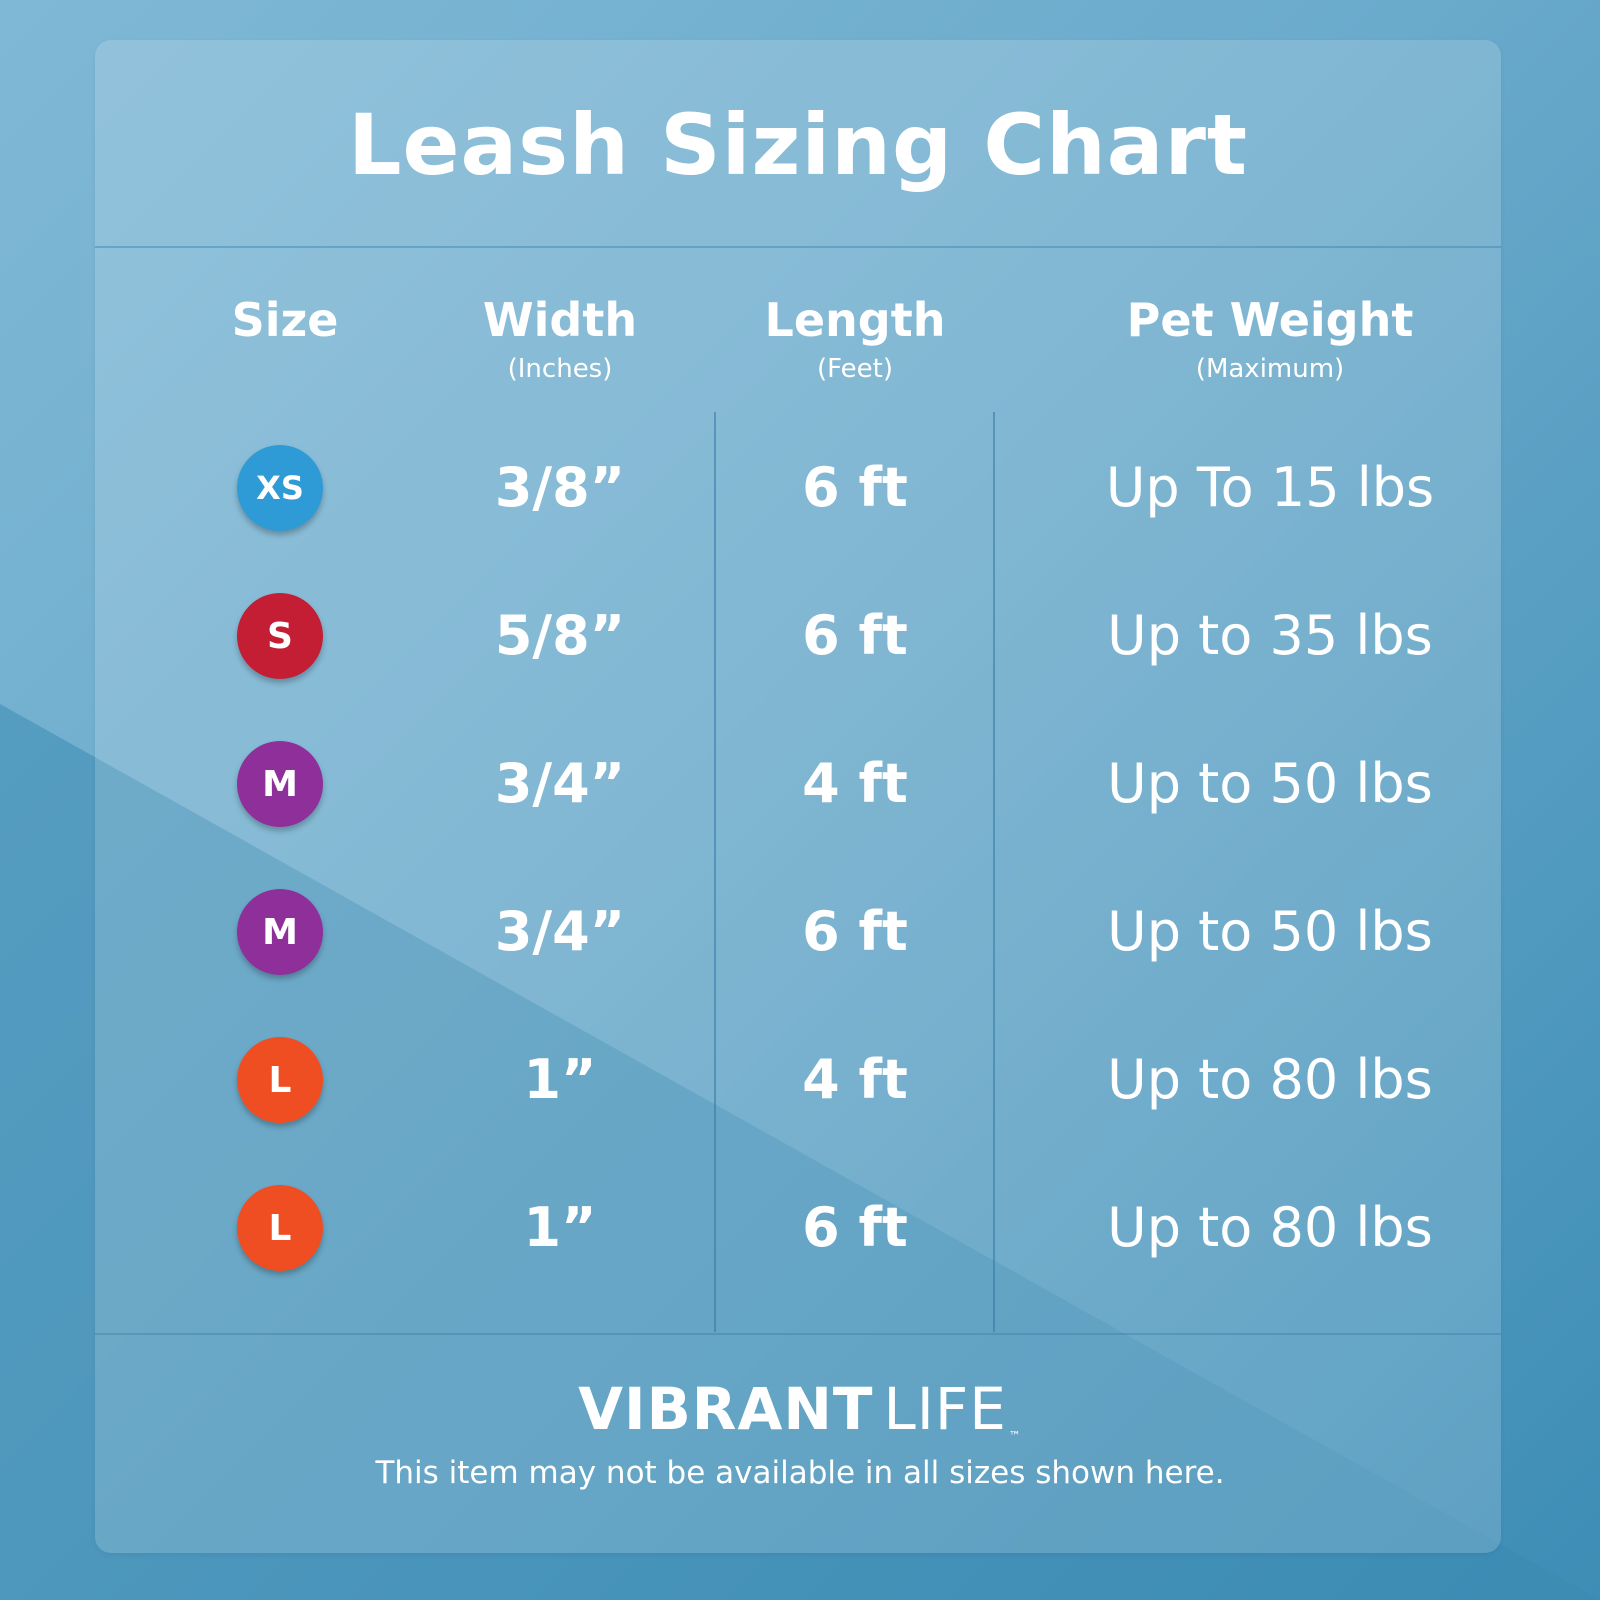 This screenshot has height=1600, width=1600. What do you see at coordinates (560, 320) in the screenshot?
I see `header-width-label: Width` at bounding box center [560, 320].